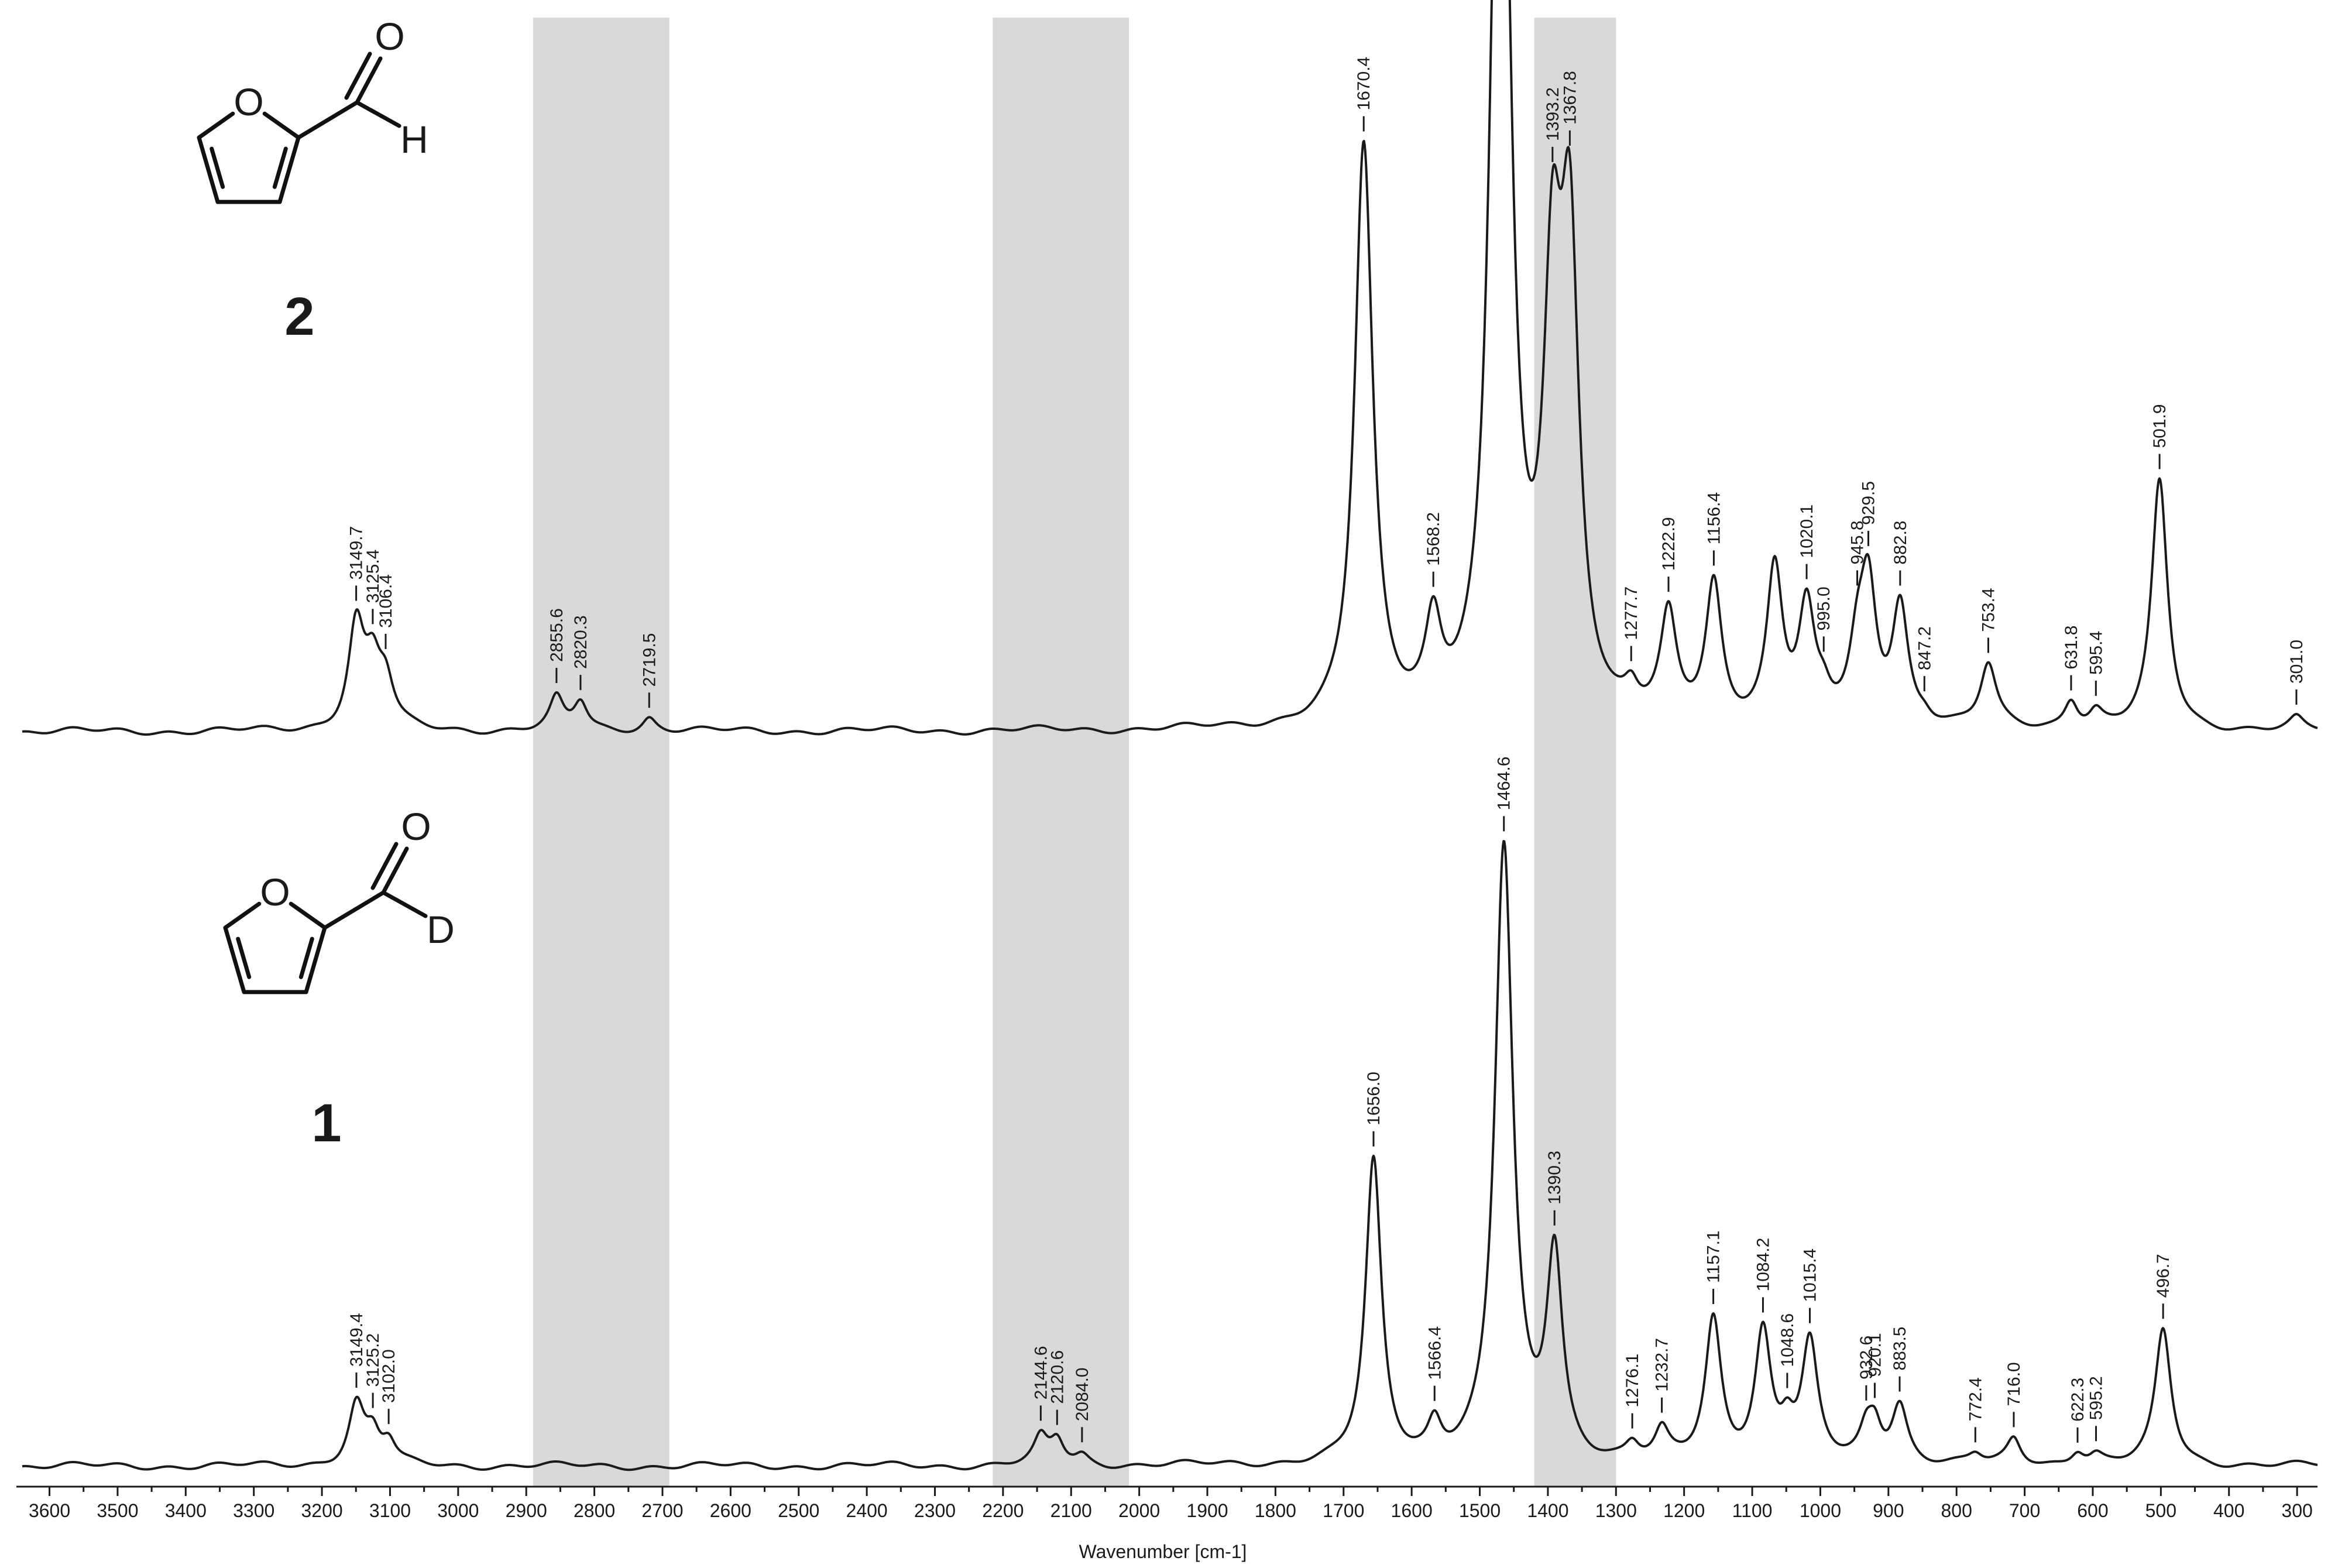  What do you see at coordinates (1434, 1353) in the screenshot?
I see `peak-label: 1566.4` at bounding box center [1434, 1353].